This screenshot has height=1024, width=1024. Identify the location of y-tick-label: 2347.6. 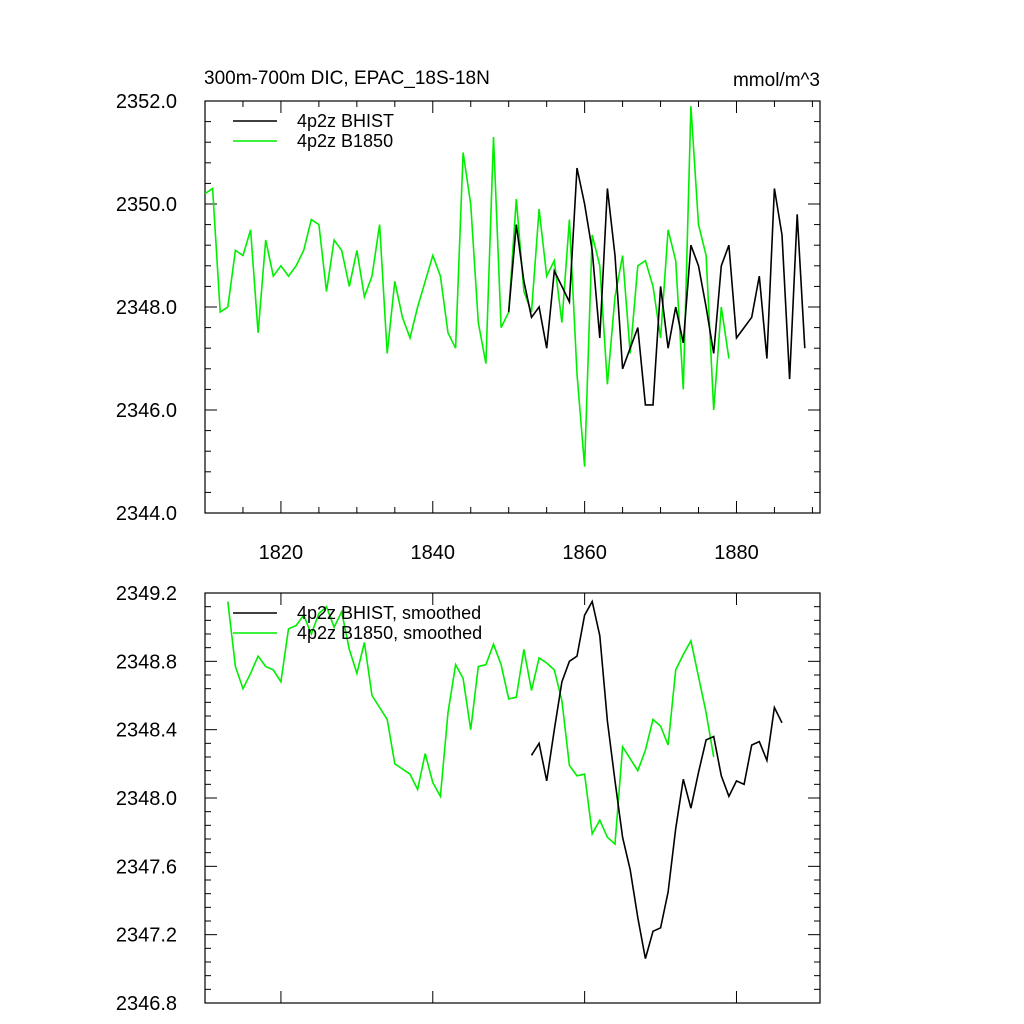
(146, 867).